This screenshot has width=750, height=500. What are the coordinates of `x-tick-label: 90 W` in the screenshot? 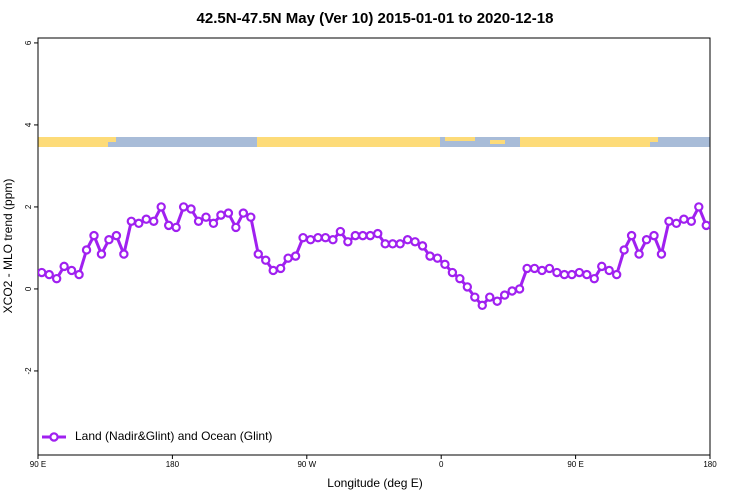 It's located at (306, 464).